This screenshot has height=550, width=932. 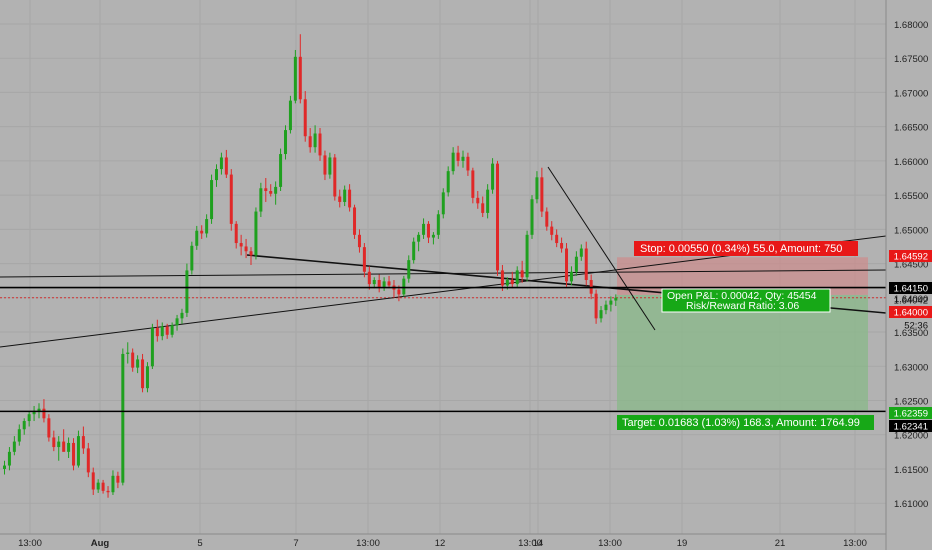 What do you see at coordinates (742, 352) in the screenshot?
I see `target-zone` at bounding box center [742, 352].